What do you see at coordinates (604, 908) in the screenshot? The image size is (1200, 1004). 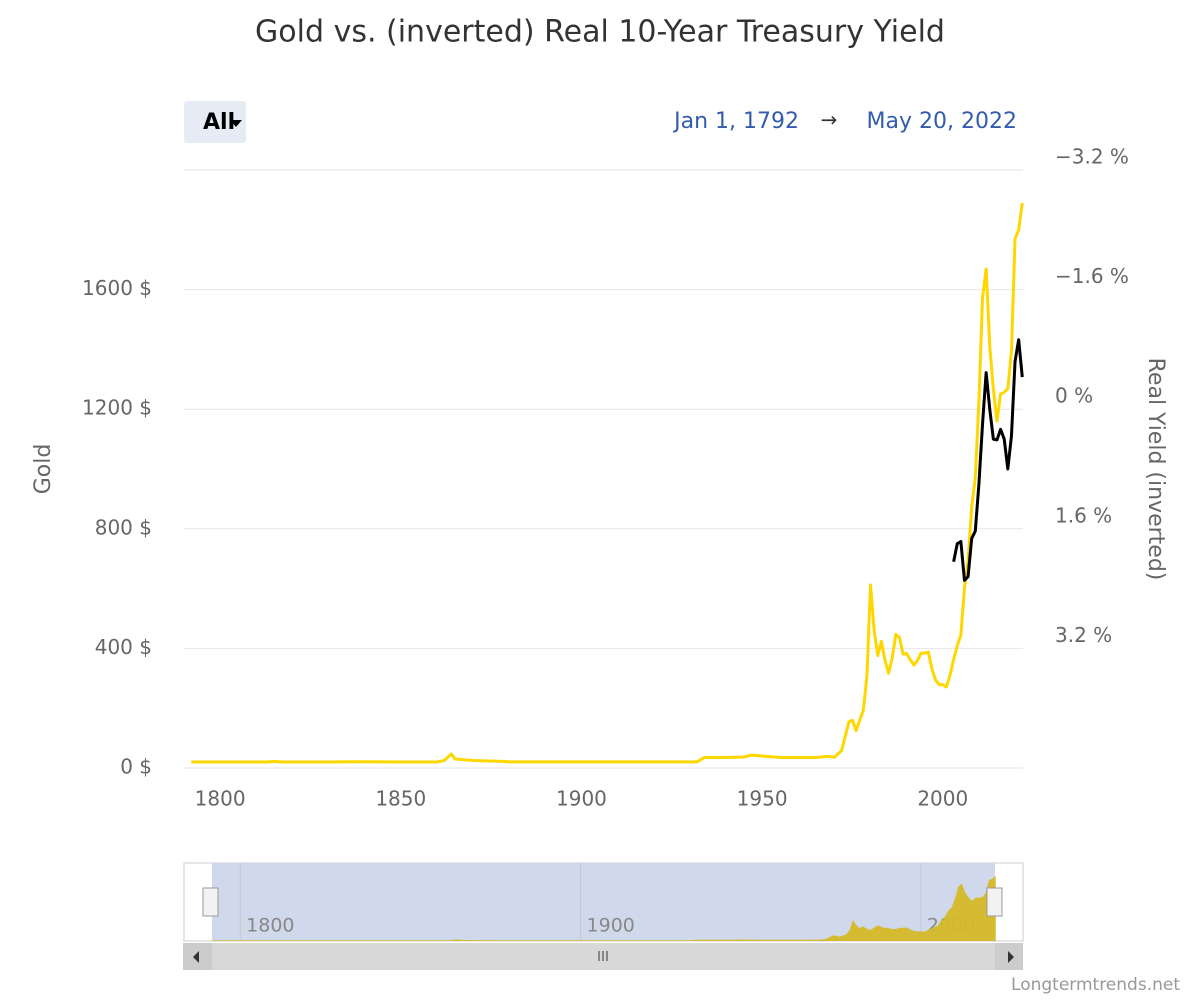 I see `navigator-area` at bounding box center [604, 908].